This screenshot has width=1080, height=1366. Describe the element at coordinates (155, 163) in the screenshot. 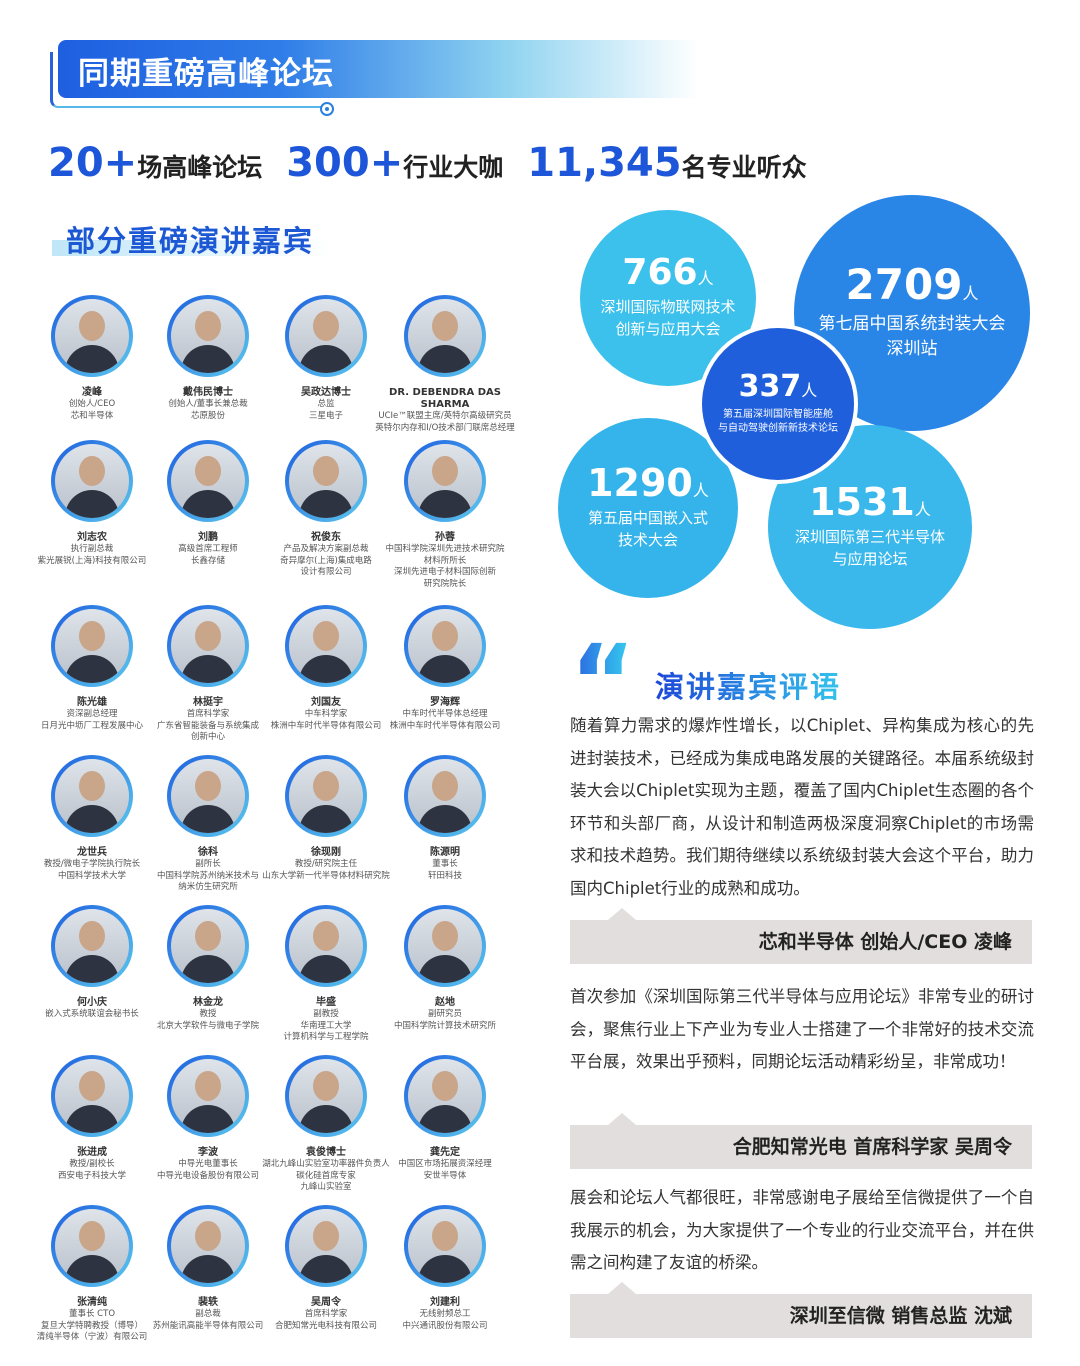

I see `stat-forums: 20+场高峰论坛` at that location.